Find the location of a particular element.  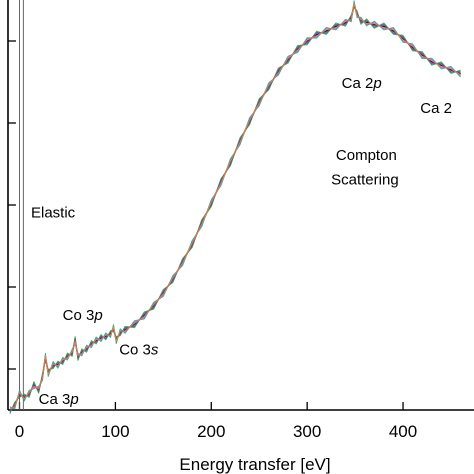

annotation-label: Elastic is located at coordinates (53, 212).